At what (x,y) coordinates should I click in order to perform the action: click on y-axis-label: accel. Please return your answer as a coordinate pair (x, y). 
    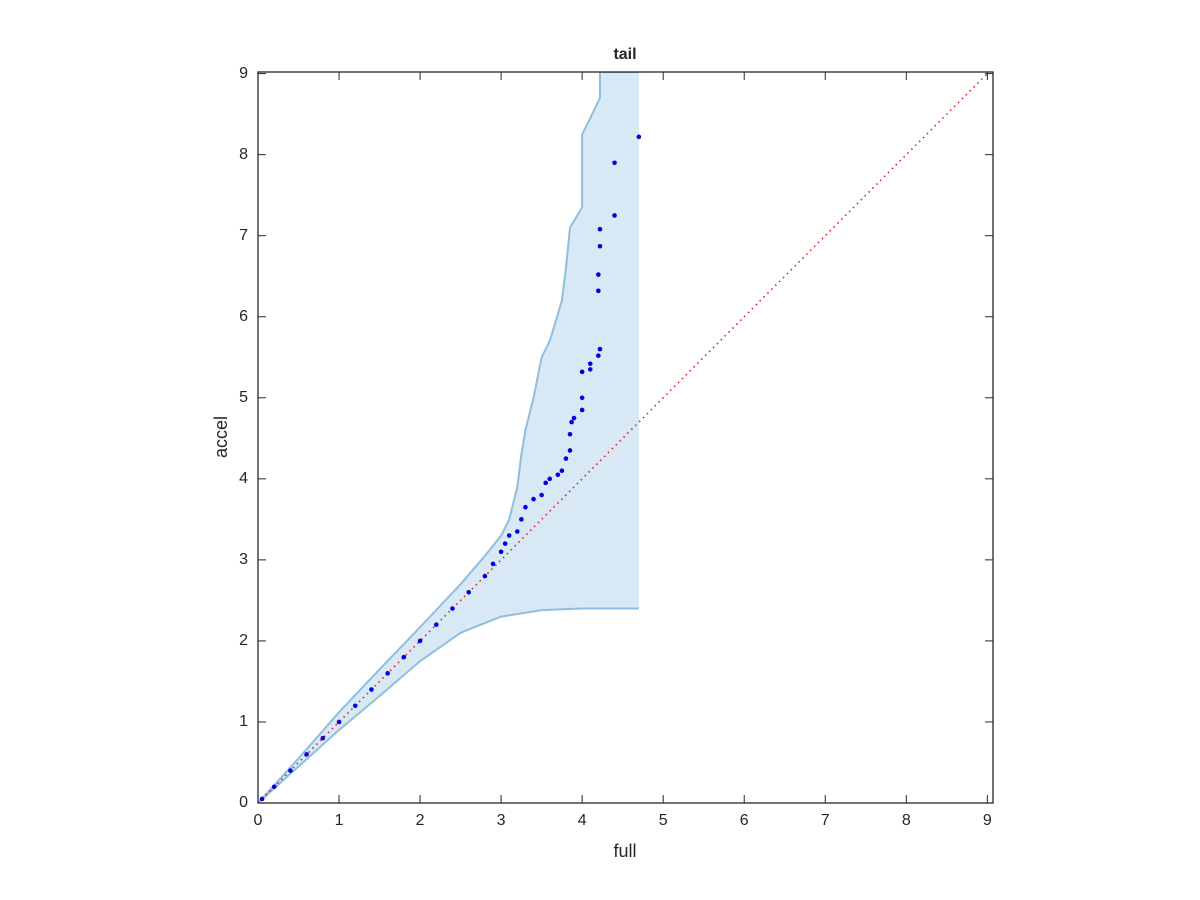
    Looking at the image, I should click on (221, 437).